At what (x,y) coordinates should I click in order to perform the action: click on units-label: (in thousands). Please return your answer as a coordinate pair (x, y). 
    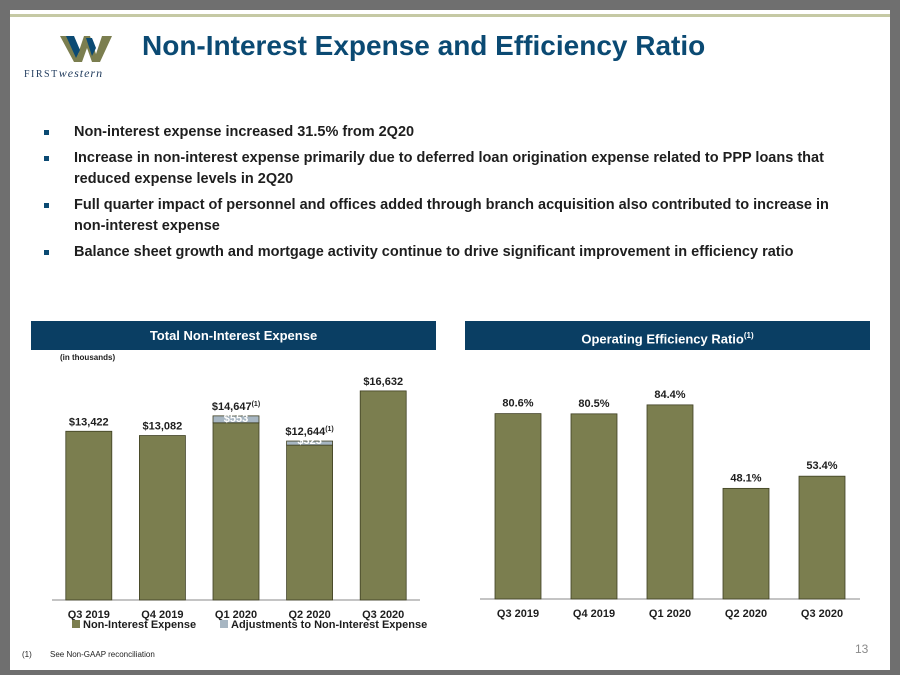
    Looking at the image, I should click on (88, 357).